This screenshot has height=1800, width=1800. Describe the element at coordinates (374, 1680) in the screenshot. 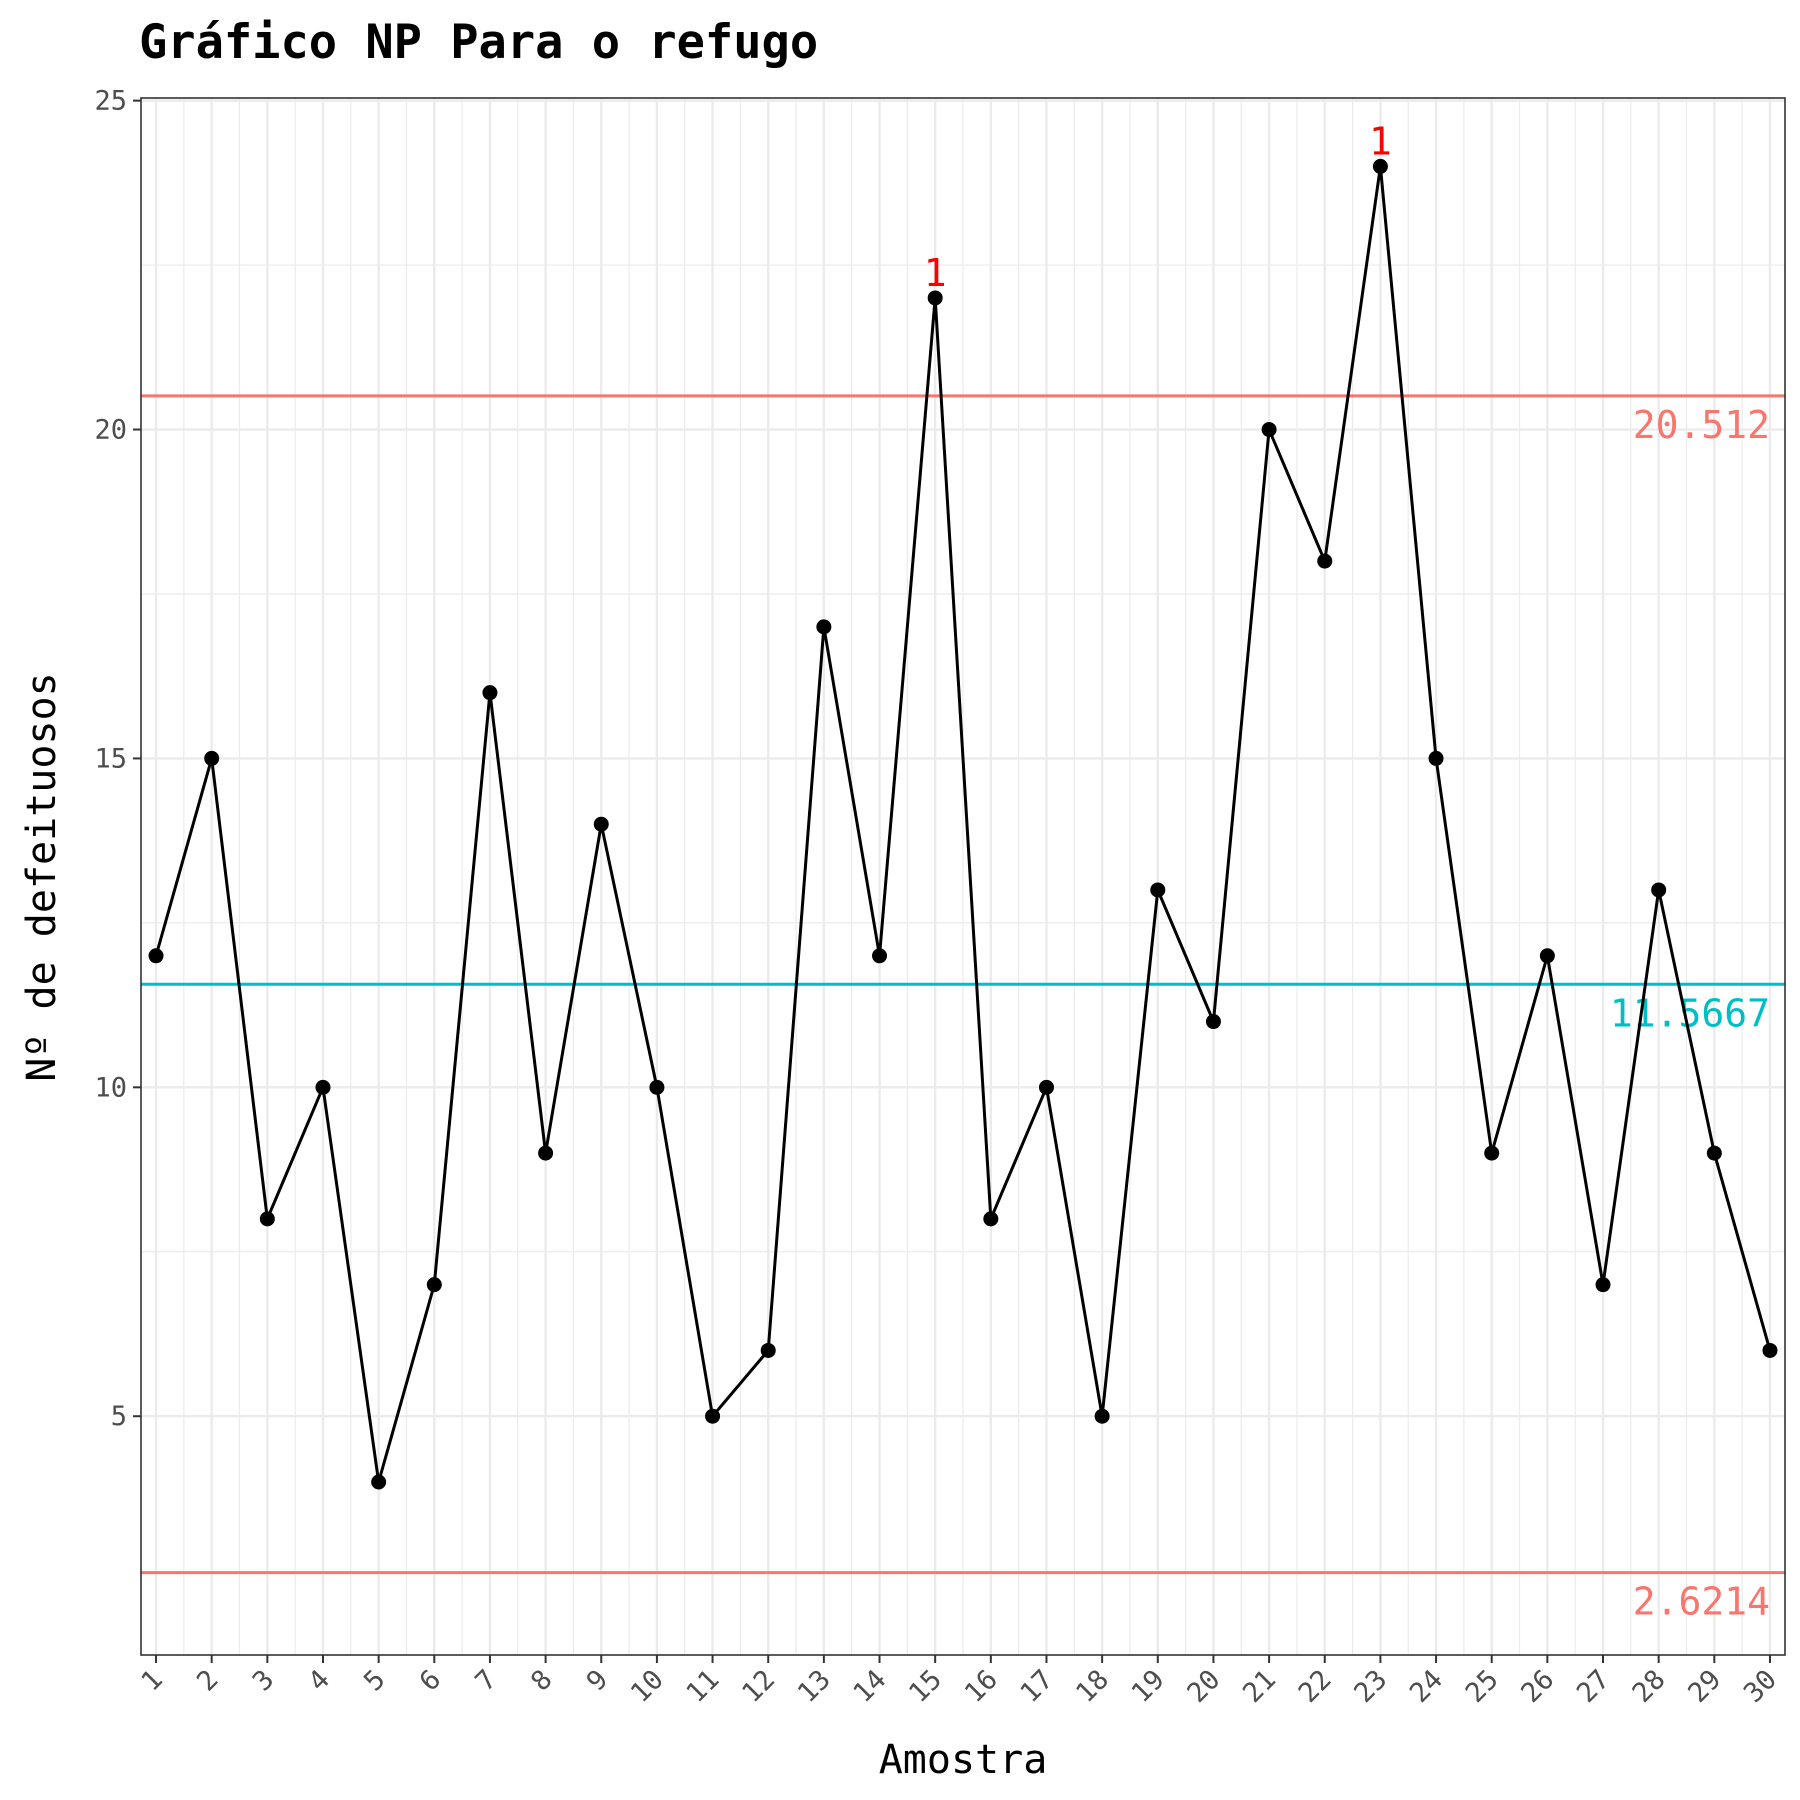

I see `x-tick-label: 5` at that location.